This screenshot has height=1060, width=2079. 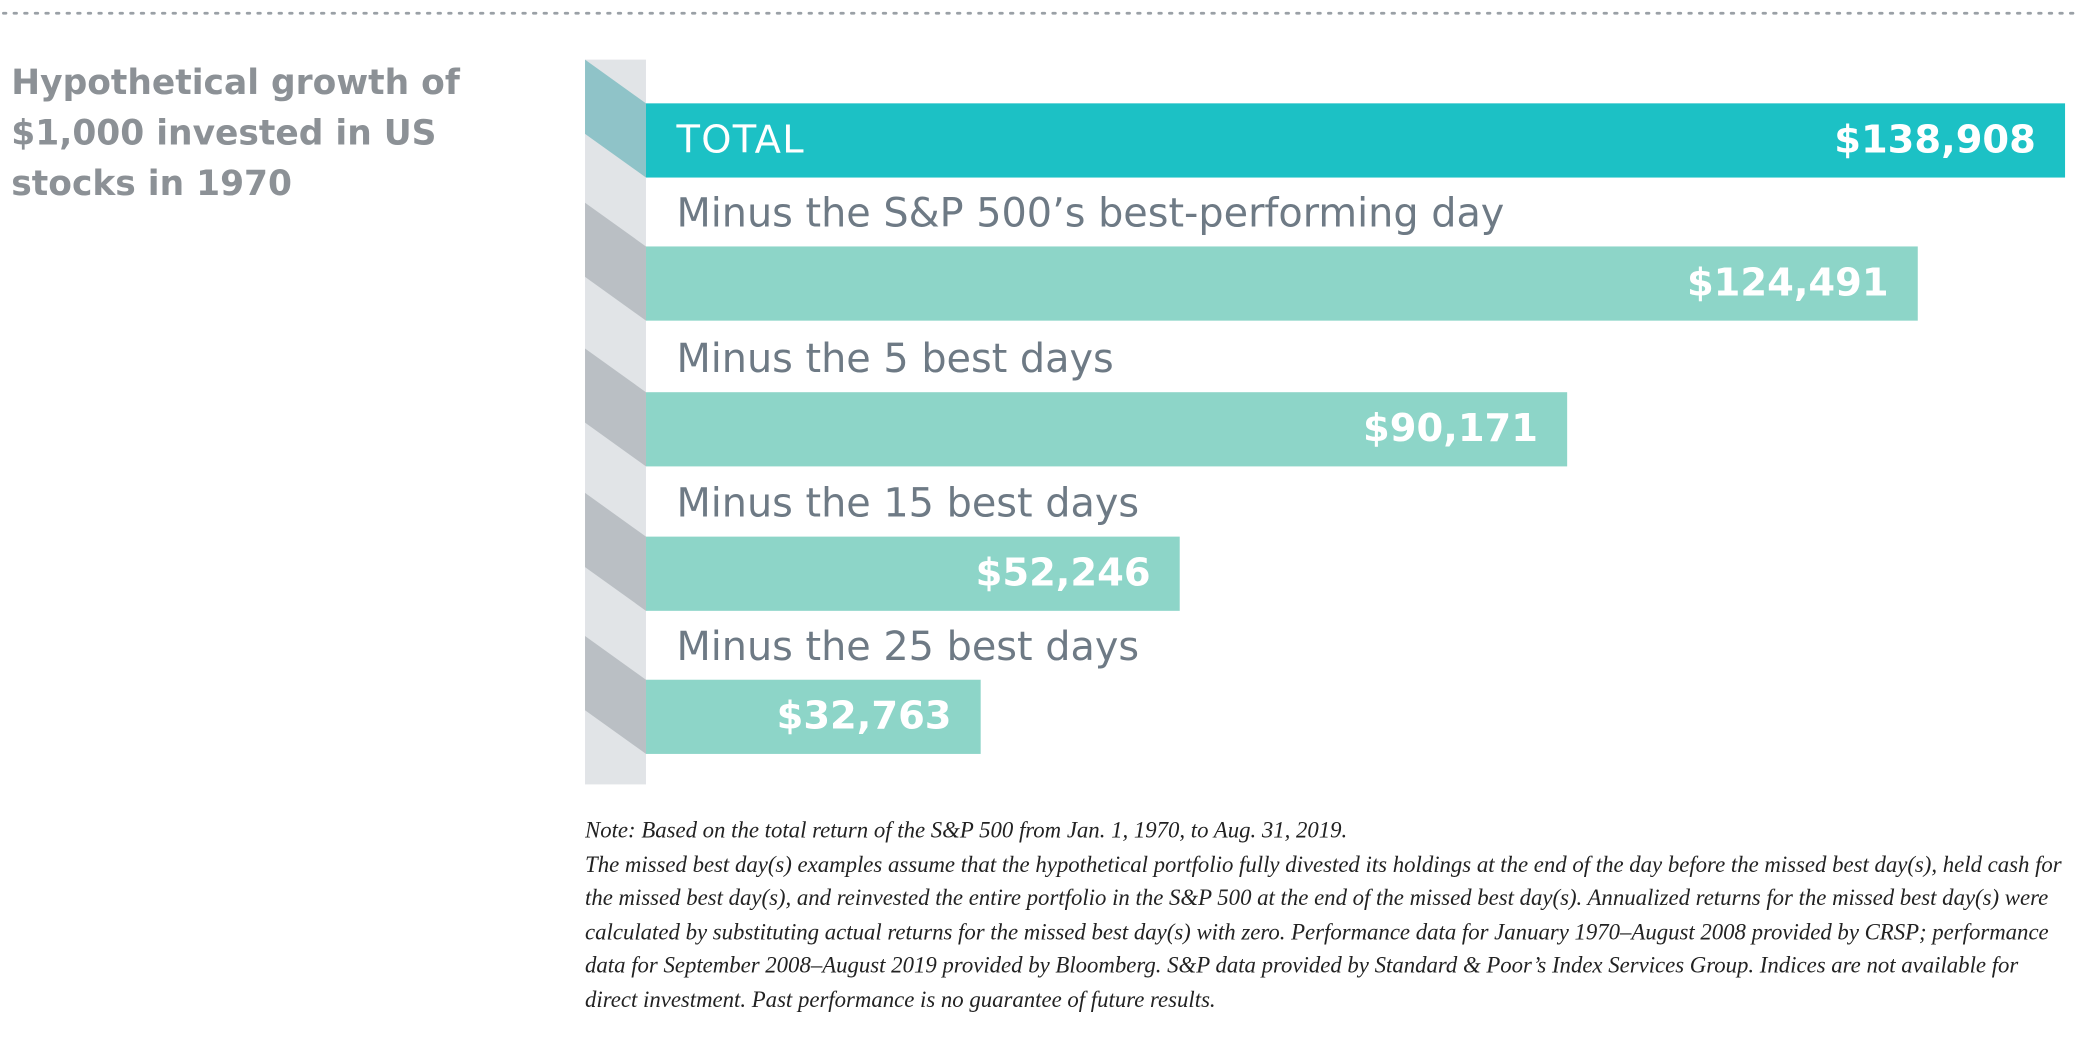 I want to click on category-label: TOTAL, so click(x=739, y=139).